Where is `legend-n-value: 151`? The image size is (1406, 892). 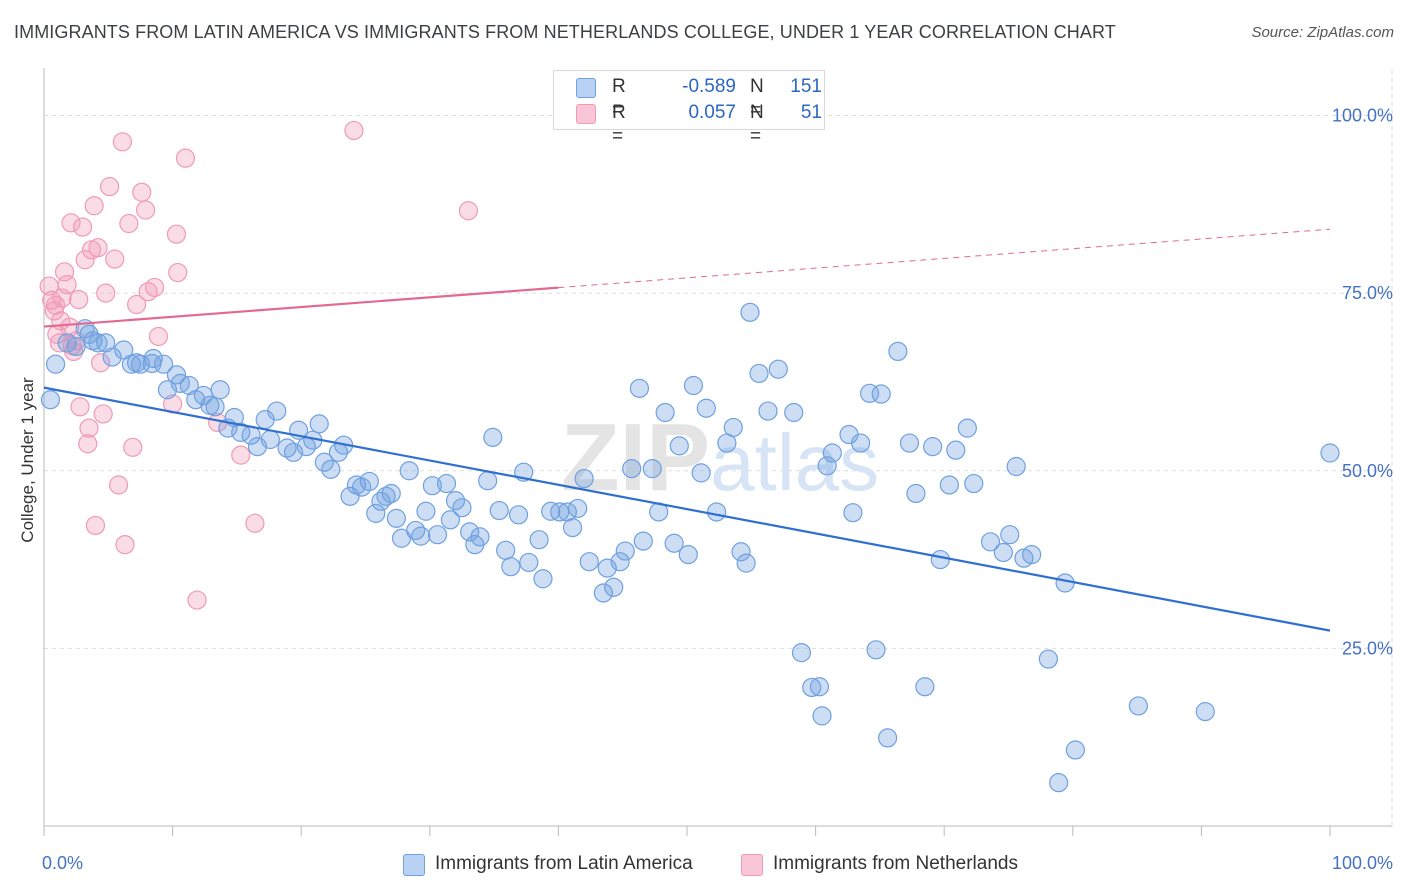 legend-n-value: 151 is located at coordinates (806, 86).